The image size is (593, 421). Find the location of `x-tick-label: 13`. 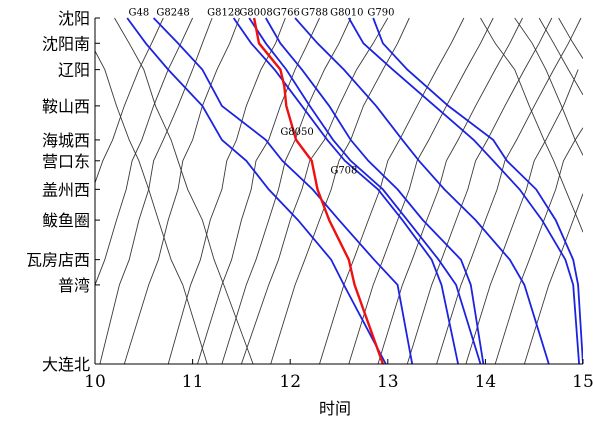

x-tick-label: 13 is located at coordinates (388, 382).